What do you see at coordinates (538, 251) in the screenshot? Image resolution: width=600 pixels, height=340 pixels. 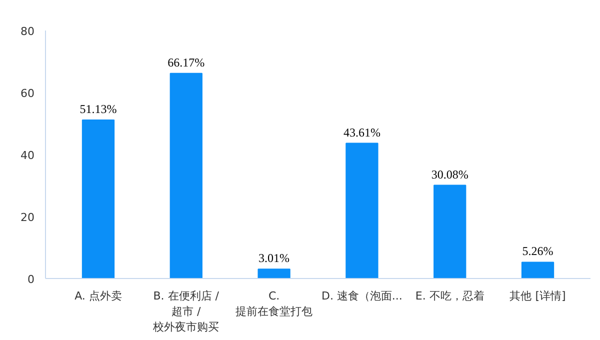 I see `data-label: 5.26%` at bounding box center [538, 251].